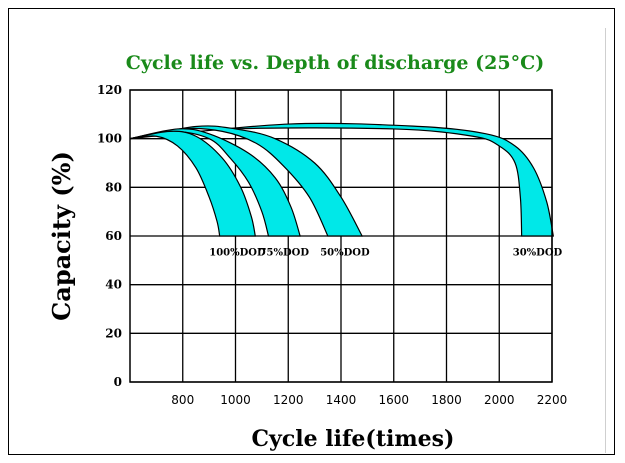  Describe the element at coordinates (446, 400) in the screenshot. I see `x-tick-label: 1800` at that location.